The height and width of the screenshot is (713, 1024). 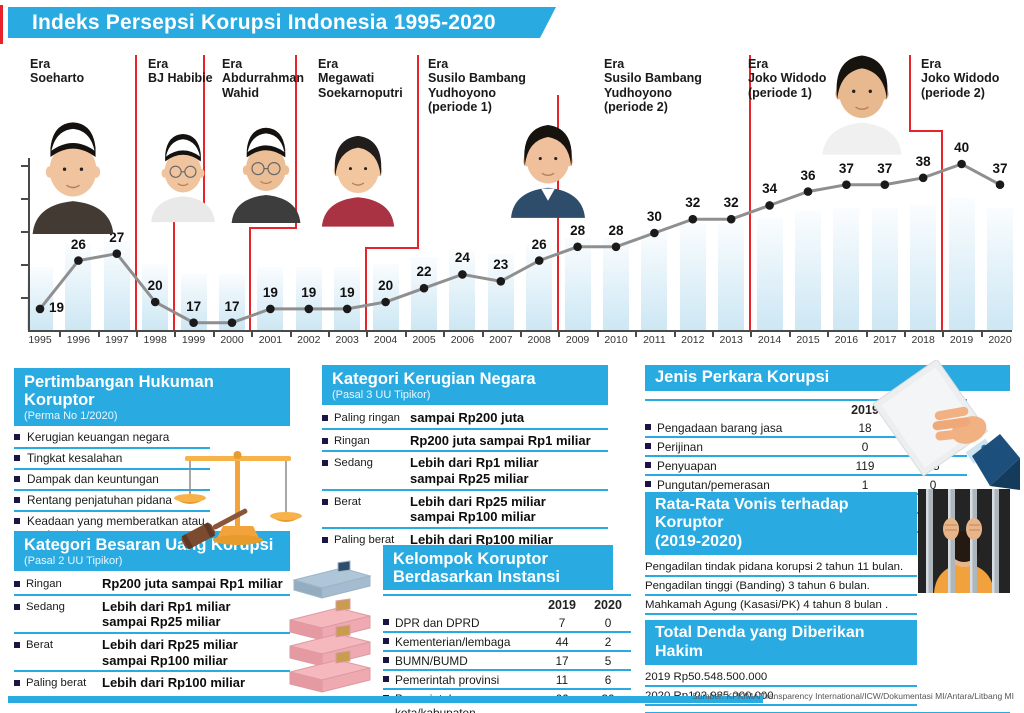 I want to click on kelompok-row: Kementerian/lembaga 44 2, so click(x=507, y=643).